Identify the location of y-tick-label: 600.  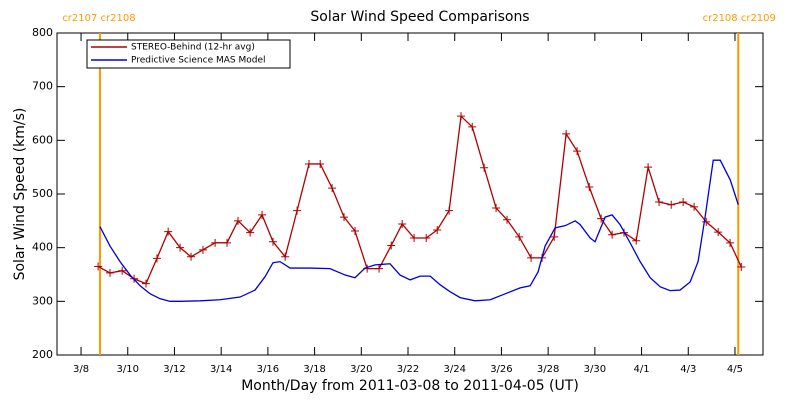
(42, 139).